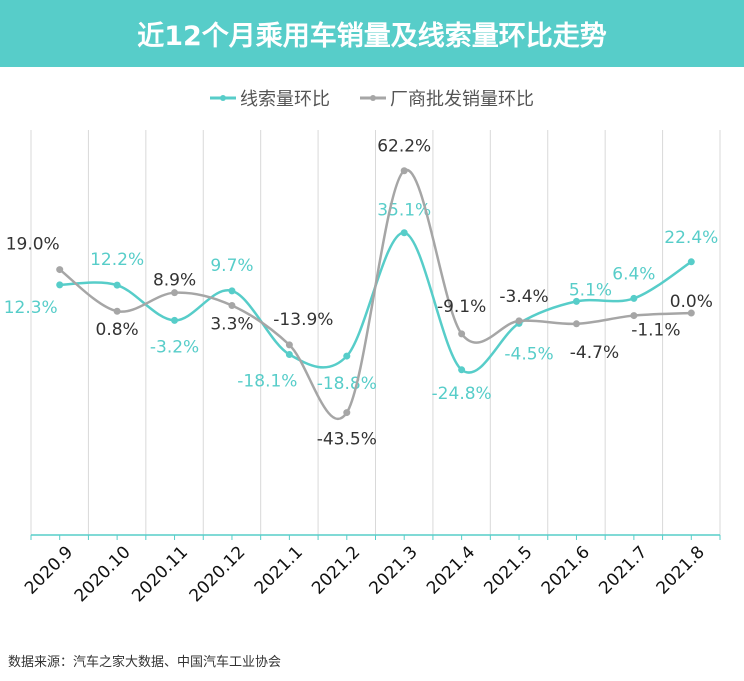 Image resolution: width=744 pixels, height=681 pixels. I want to click on x-tick-label: 2020.9, so click(49, 570).